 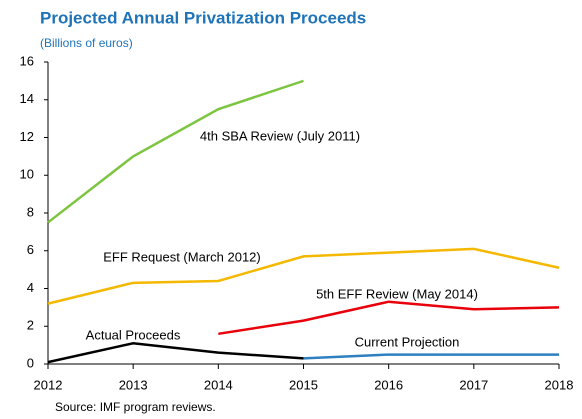 I want to click on y-tick-label: 2, so click(x=30, y=325).